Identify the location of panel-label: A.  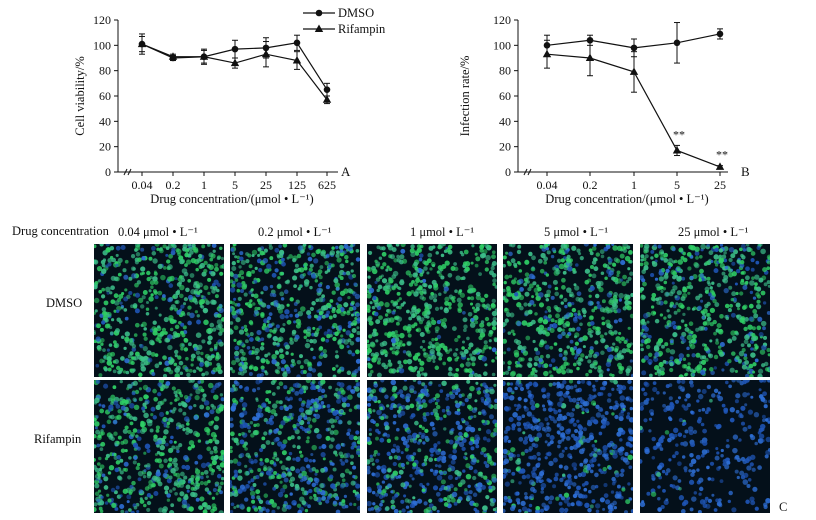
(346, 171).